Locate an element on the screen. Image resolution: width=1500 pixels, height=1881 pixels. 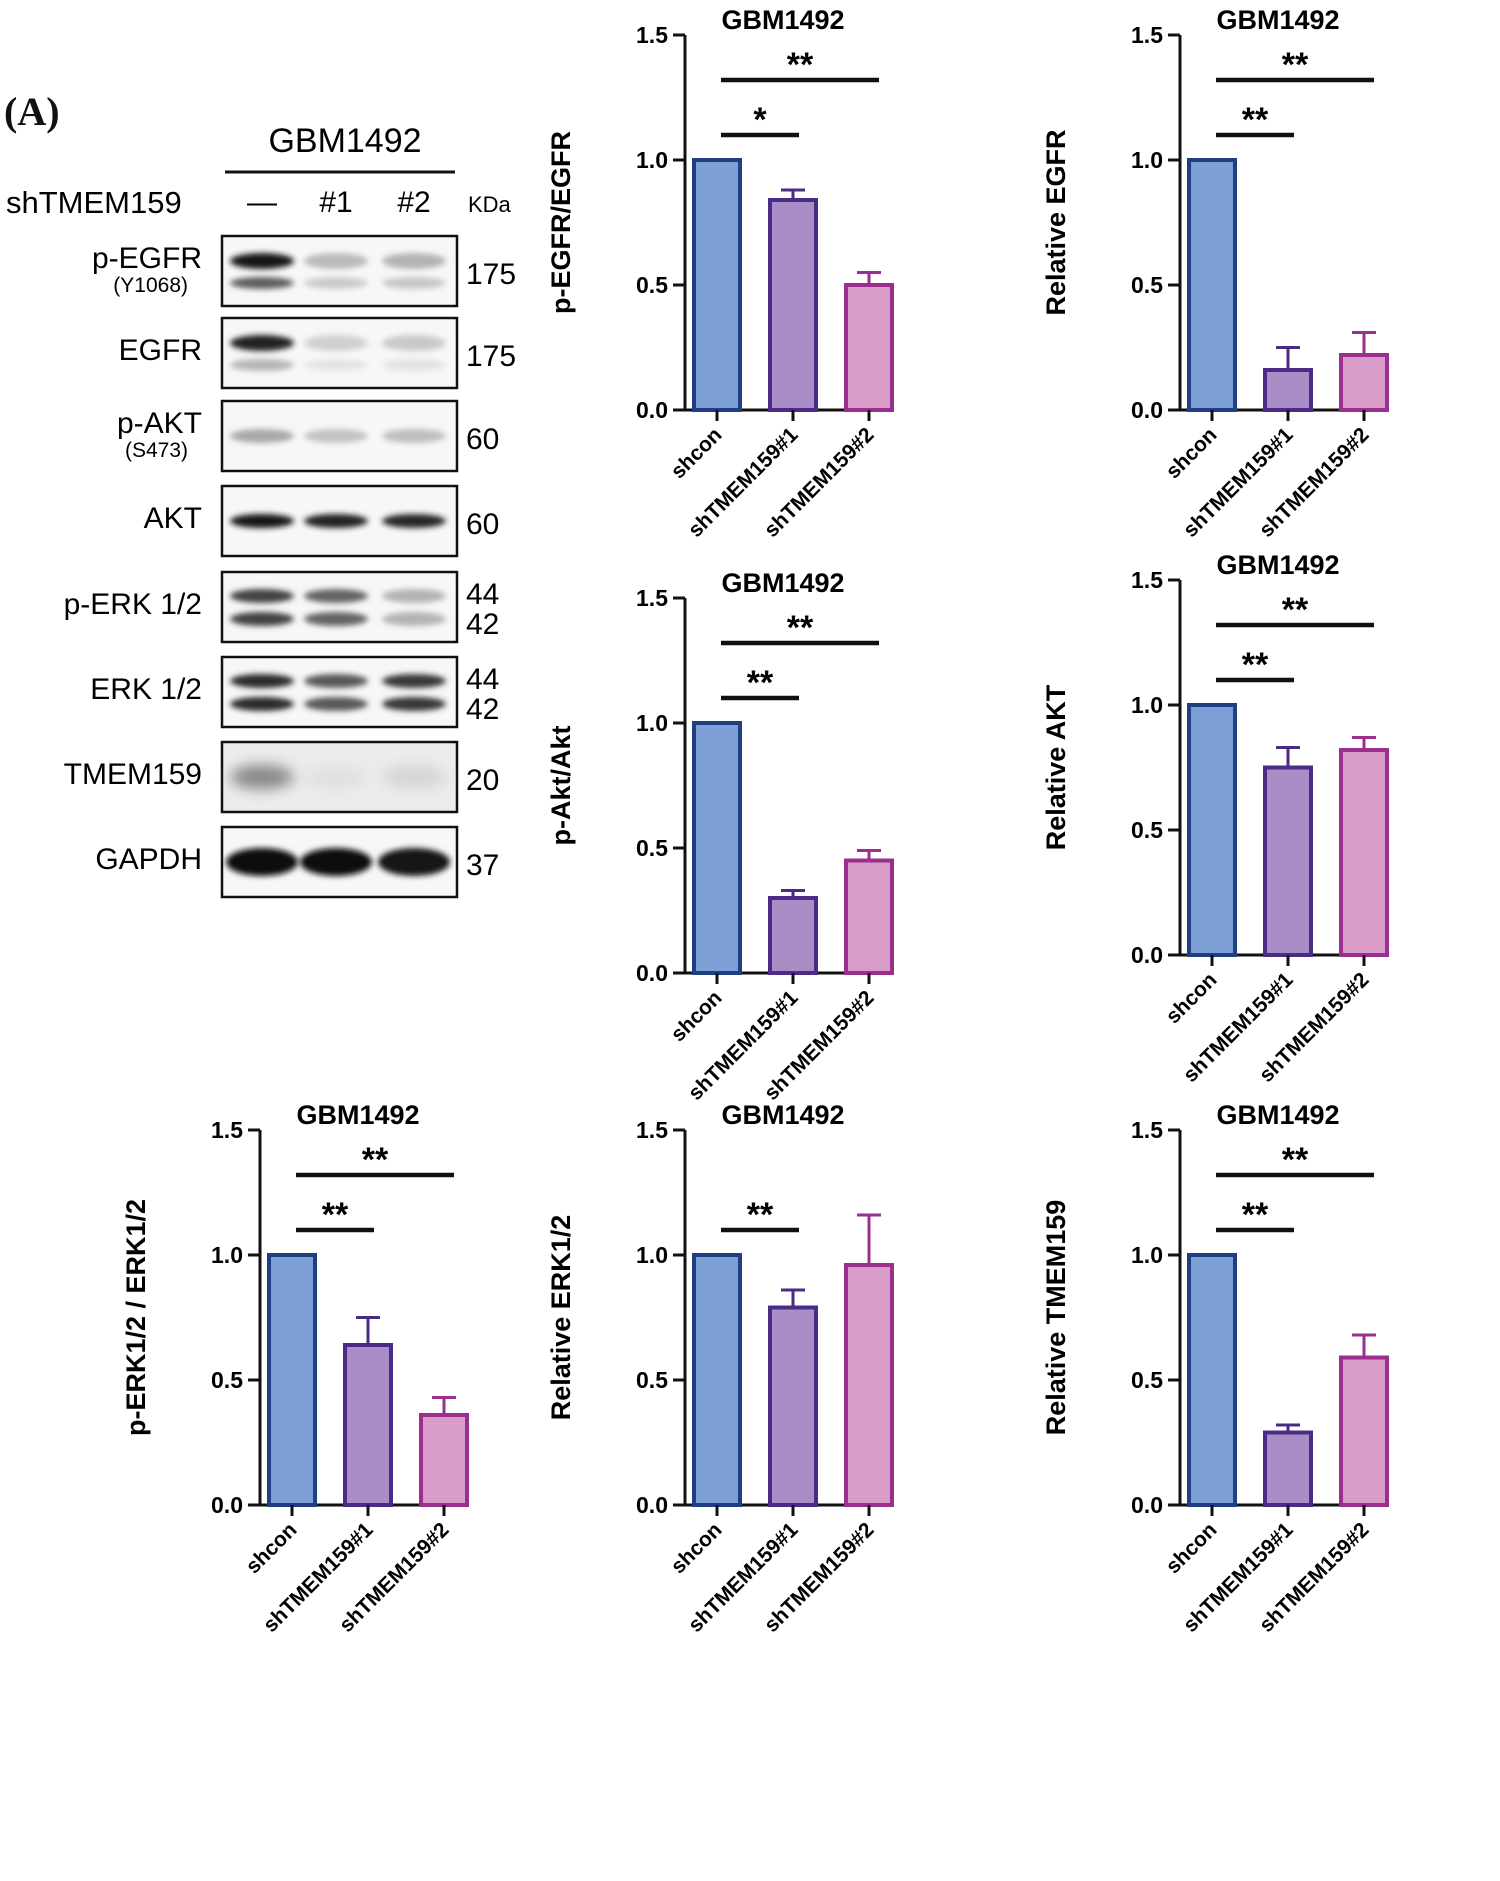
blot-row-name: p-EGFR is located at coordinates (147, 258).